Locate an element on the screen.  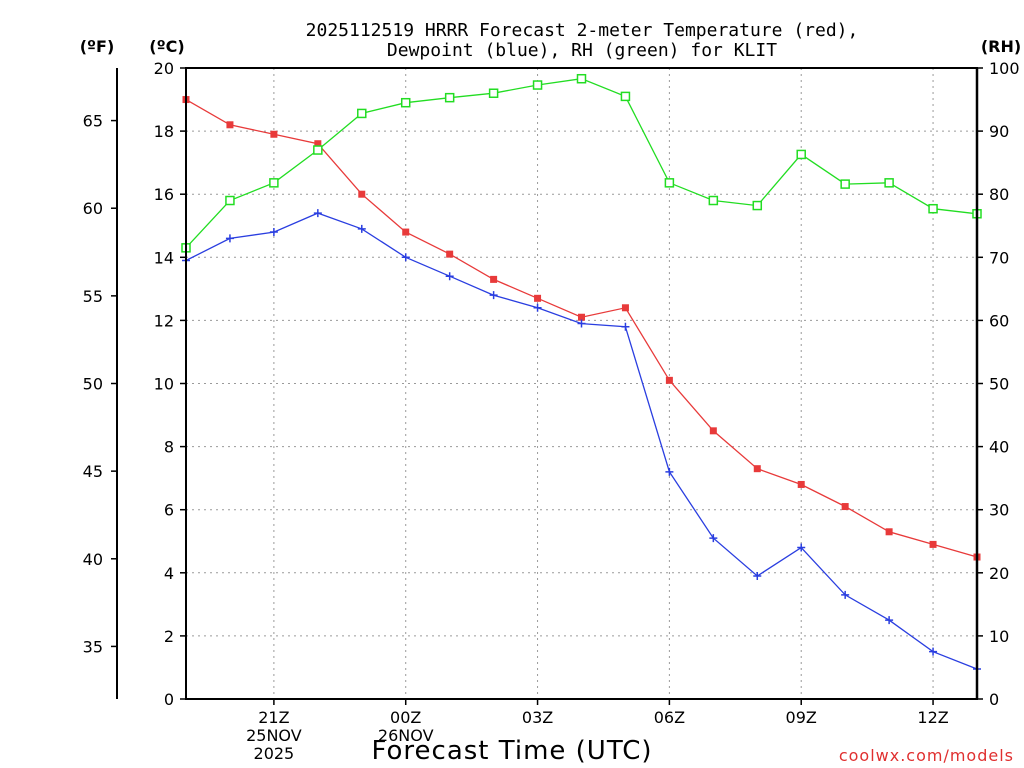
rh-tick-label: 90 is located at coordinates (999, 131).